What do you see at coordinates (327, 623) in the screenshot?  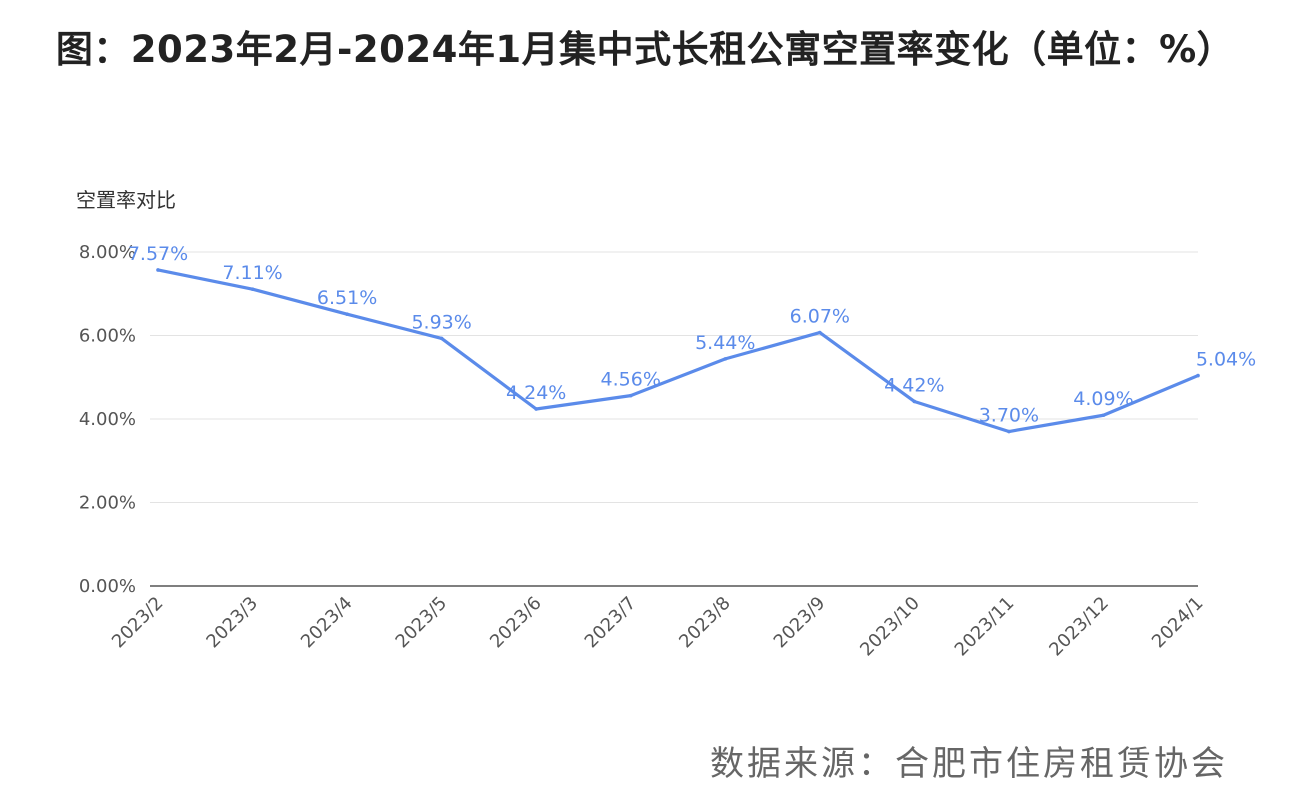 I see `x-tick-label: 2023/4` at bounding box center [327, 623].